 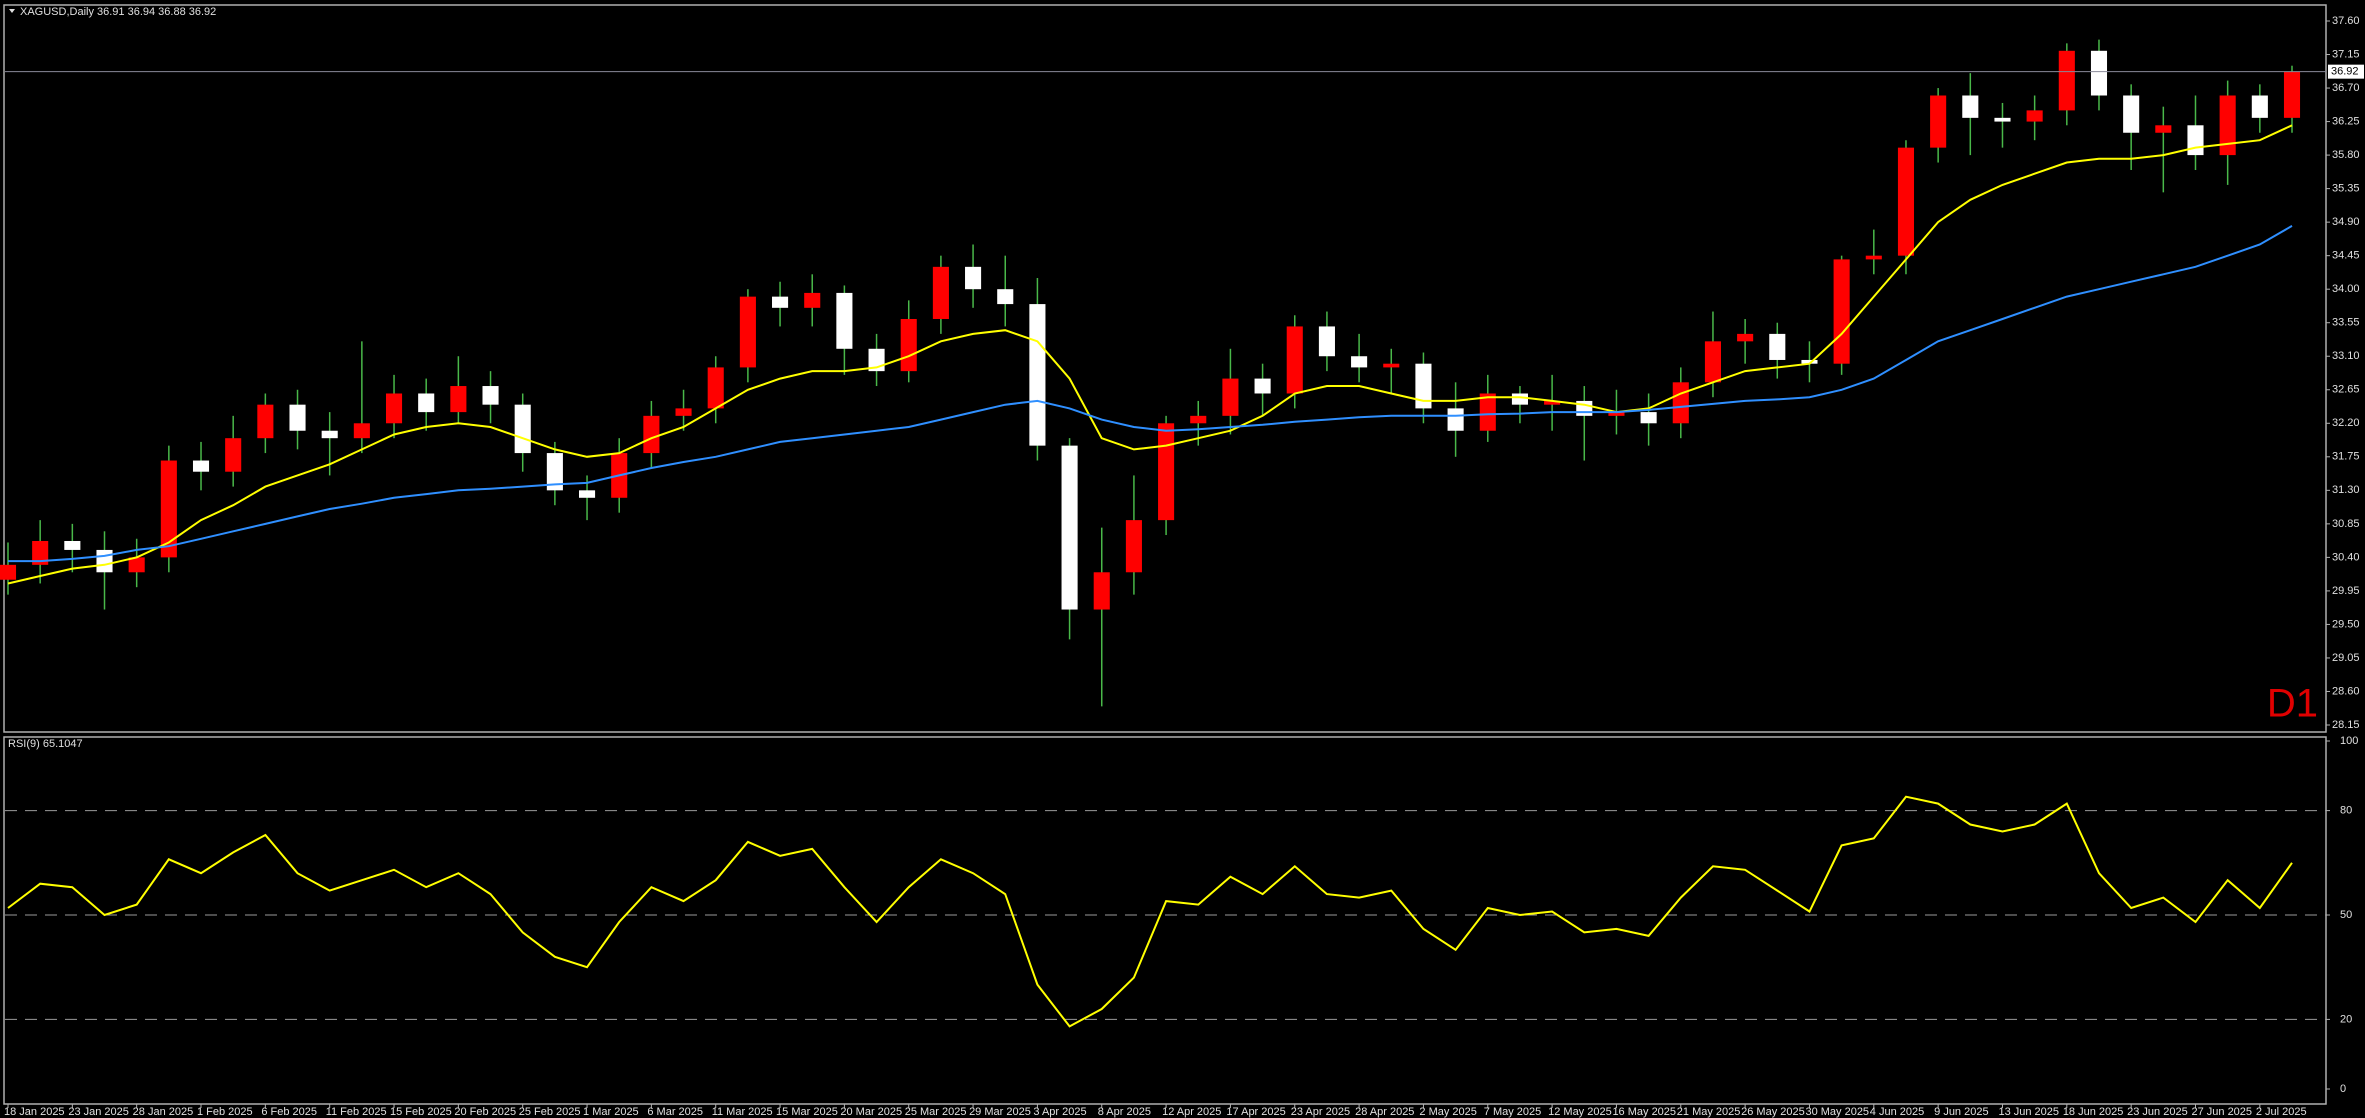 What do you see at coordinates (118, 12) in the screenshot?
I see `chart-title: XAGUSD,Daily 36.91 36.94 36.88 36.92` at bounding box center [118, 12].